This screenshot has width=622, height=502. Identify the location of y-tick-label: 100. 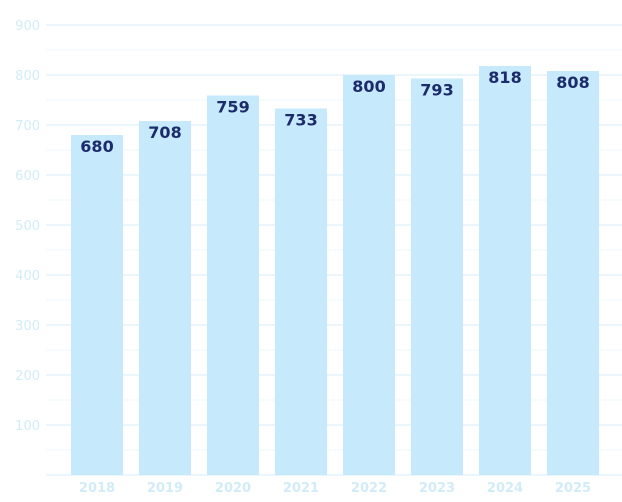
(27, 426).